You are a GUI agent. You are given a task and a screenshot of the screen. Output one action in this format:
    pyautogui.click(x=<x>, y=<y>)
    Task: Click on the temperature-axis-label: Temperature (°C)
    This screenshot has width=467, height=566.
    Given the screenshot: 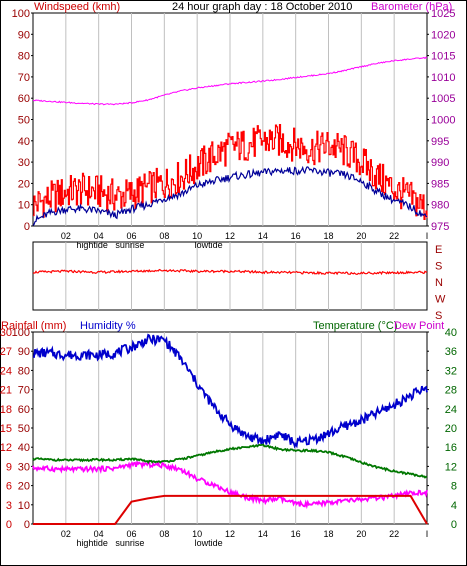 What is the action you would take?
    pyautogui.click(x=355, y=326)
    